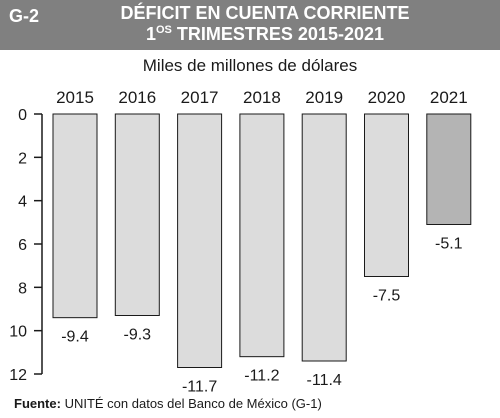  What do you see at coordinates (324, 380) in the screenshot?
I see `data-label: -11.4` at bounding box center [324, 380].